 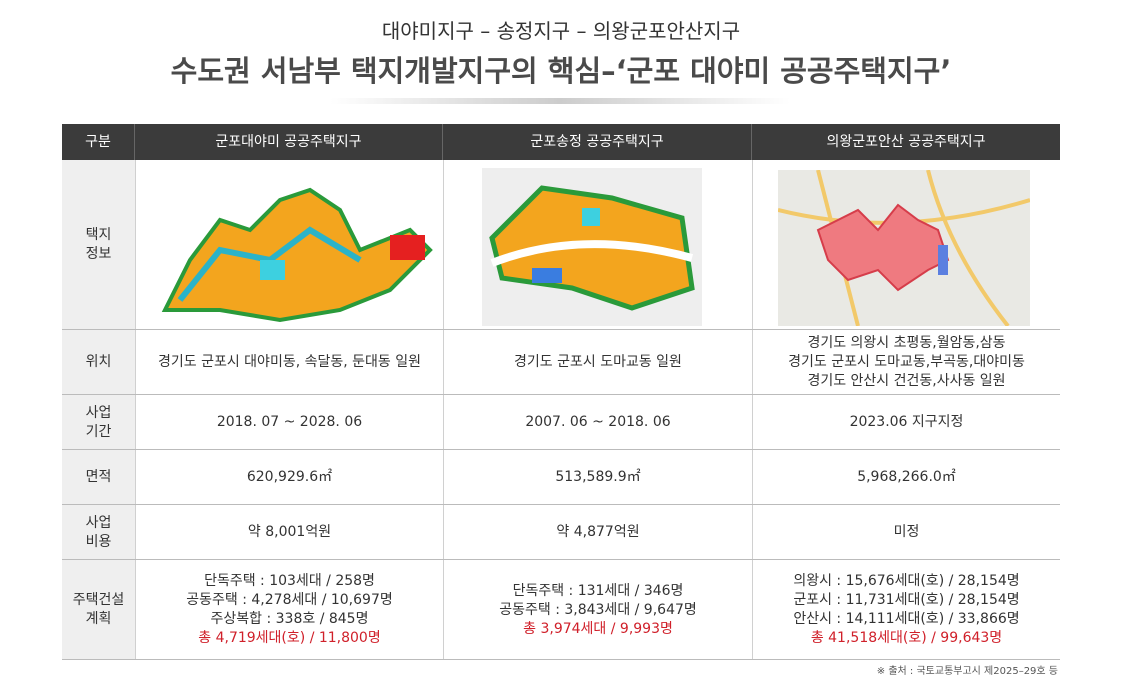 I want to click on column-header: 의왕군포안산 공공주택지구, so click(x=906, y=142).